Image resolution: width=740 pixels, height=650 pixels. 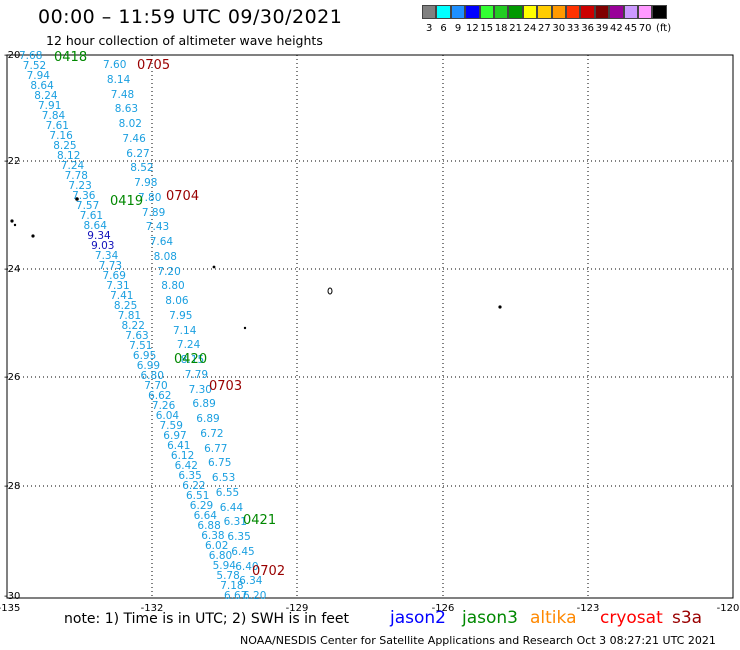 I want to click on wave-height-value: 8.24, so click(x=46, y=96).